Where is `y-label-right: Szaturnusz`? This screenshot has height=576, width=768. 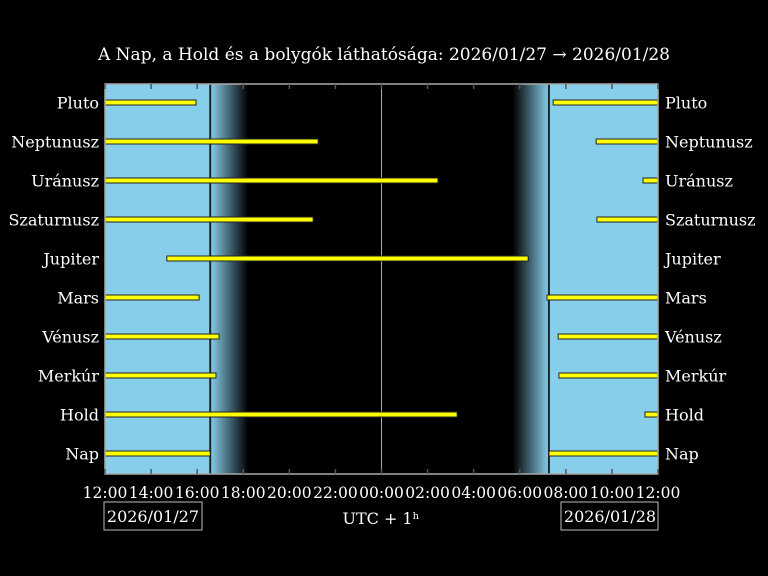 y-label-right: Szaturnusz is located at coordinates (710, 220).